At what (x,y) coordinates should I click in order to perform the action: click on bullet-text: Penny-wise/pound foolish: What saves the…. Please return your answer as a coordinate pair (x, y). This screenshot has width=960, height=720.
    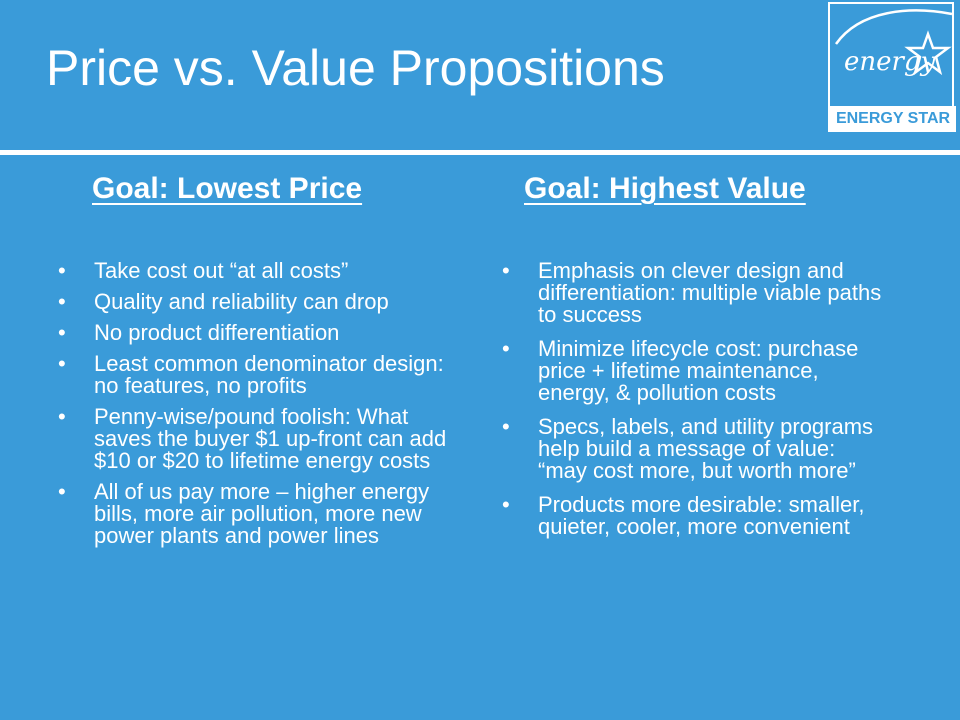
    Looking at the image, I should click on (270, 438).